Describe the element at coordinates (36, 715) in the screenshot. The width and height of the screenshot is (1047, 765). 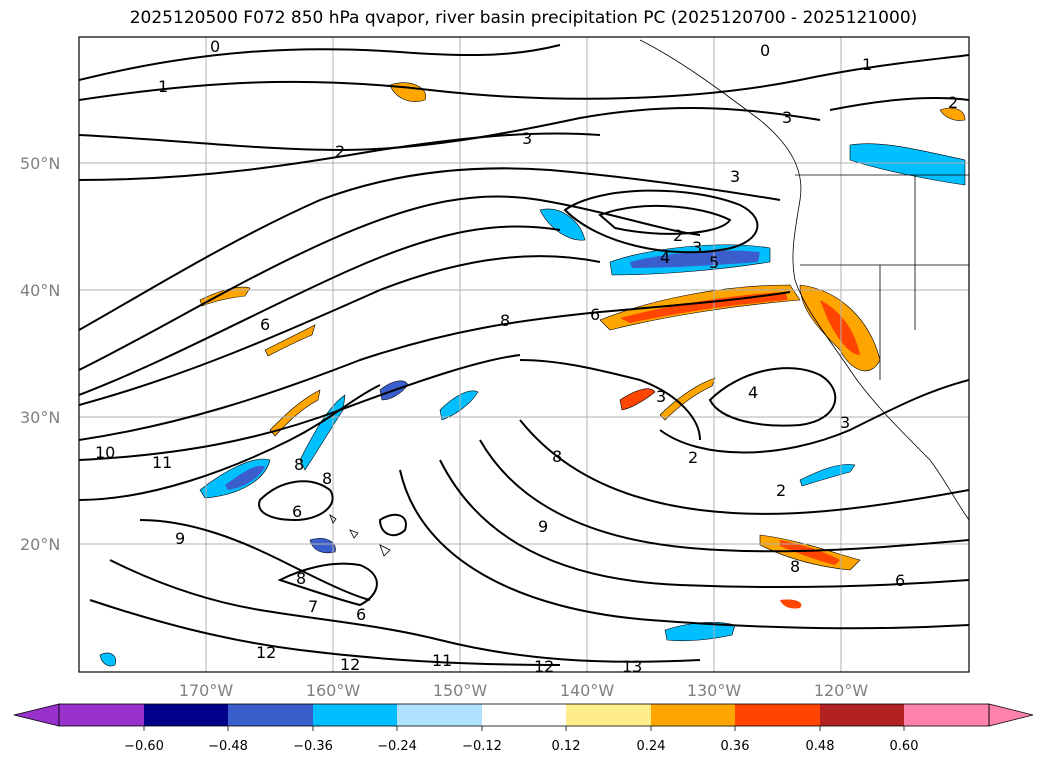
I see `colorbar-extend-min` at that location.